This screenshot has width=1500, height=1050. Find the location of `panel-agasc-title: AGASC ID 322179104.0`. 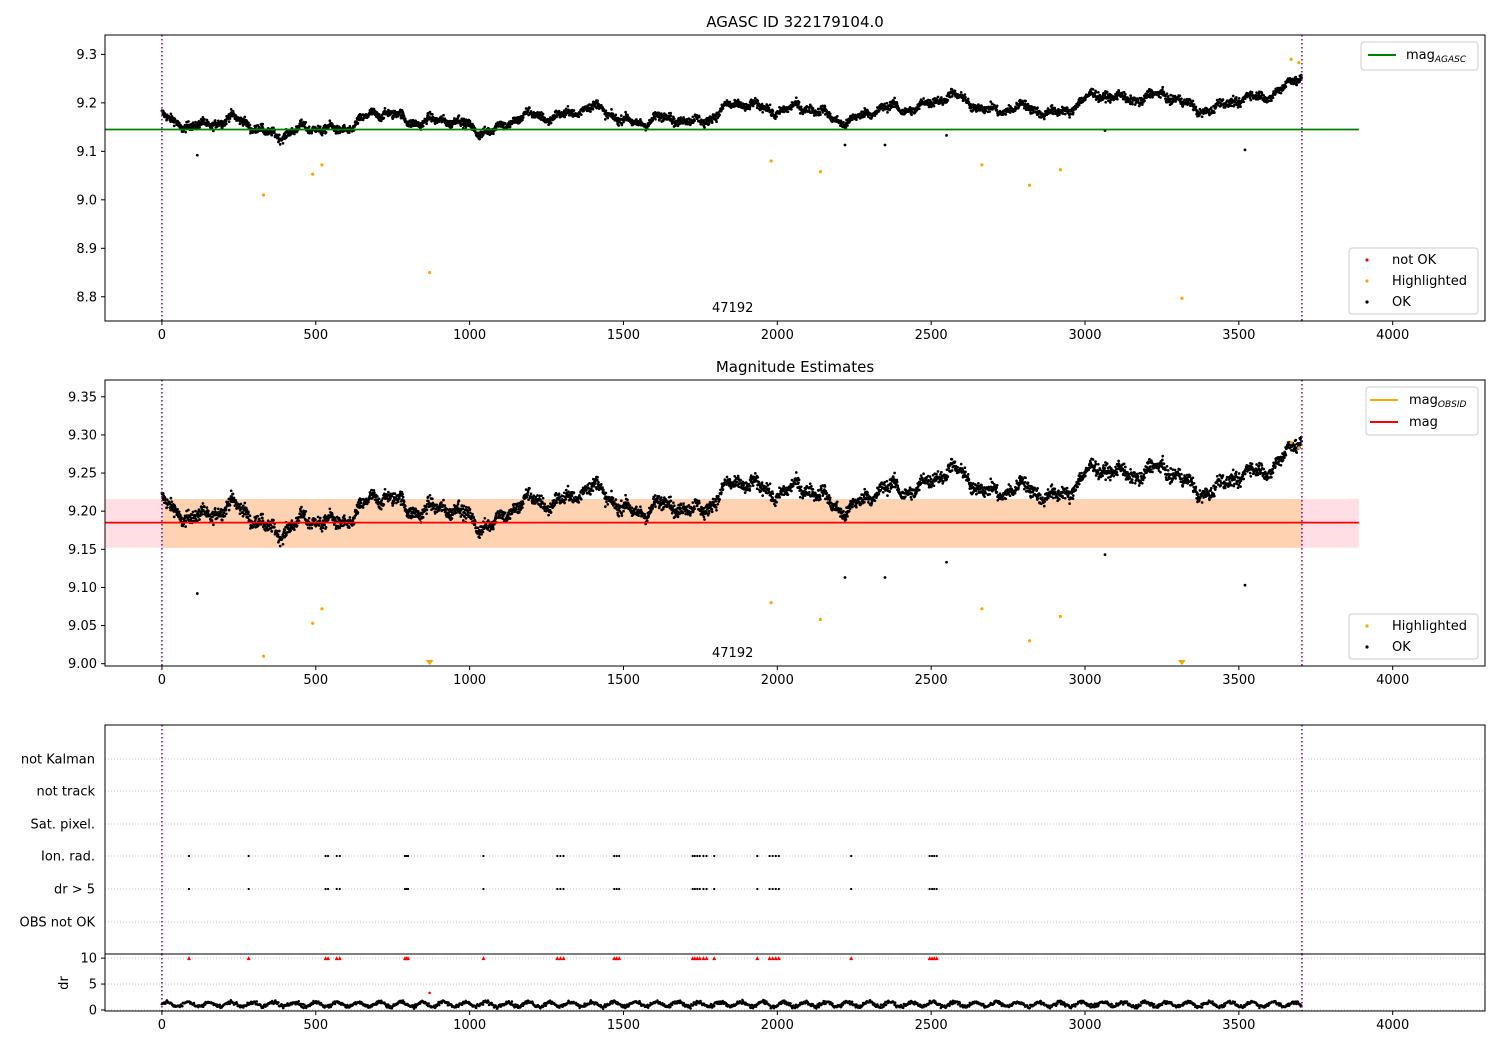

panel-agasc-title: AGASC ID 322179104.0 is located at coordinates (795, 22).